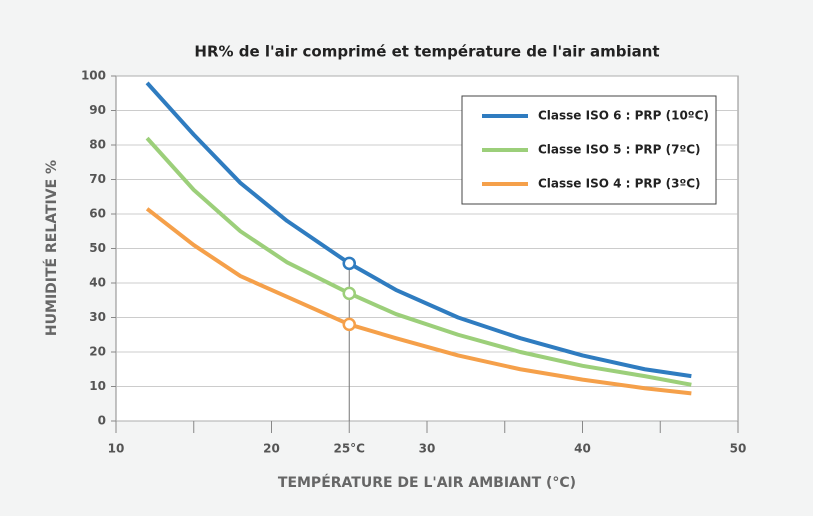  Describe the element at coordinates (623, 116) in the screenshot. I see `legend-label: Classe ISO 6 : PRP (10ºC)` at that location.